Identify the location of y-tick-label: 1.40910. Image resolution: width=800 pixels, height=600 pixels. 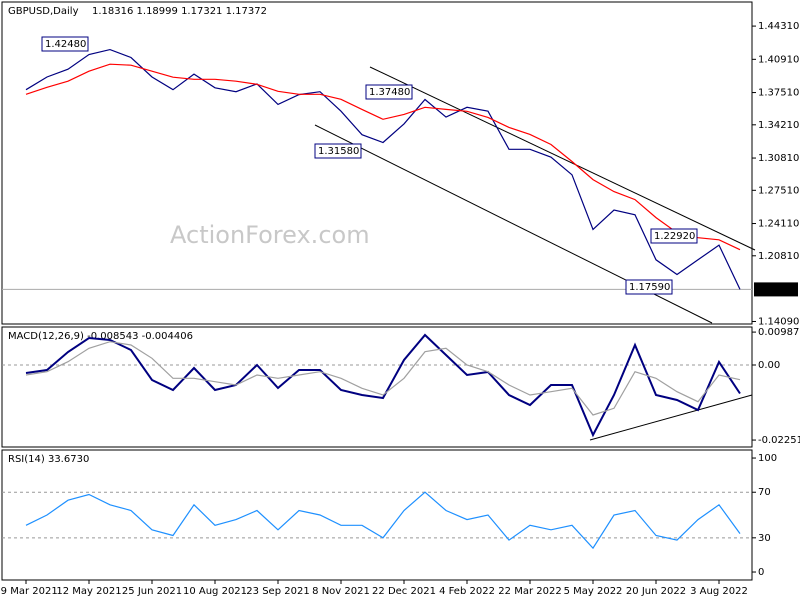
(778, 59).